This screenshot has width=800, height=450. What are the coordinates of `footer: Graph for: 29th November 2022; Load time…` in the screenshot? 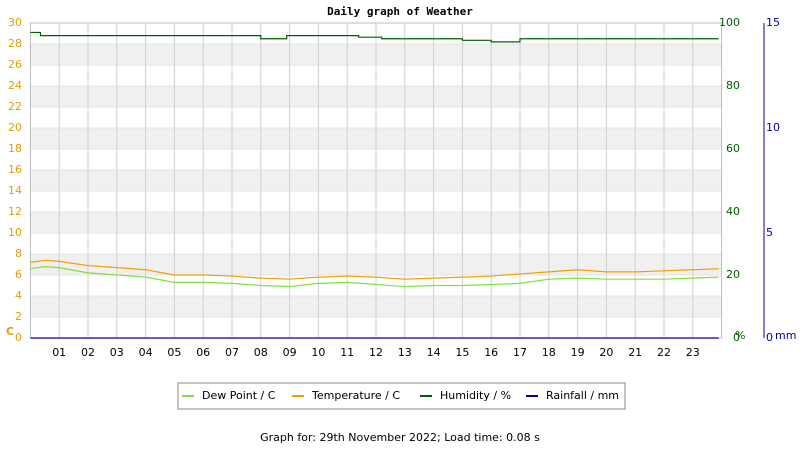 It's located at (400, 437).